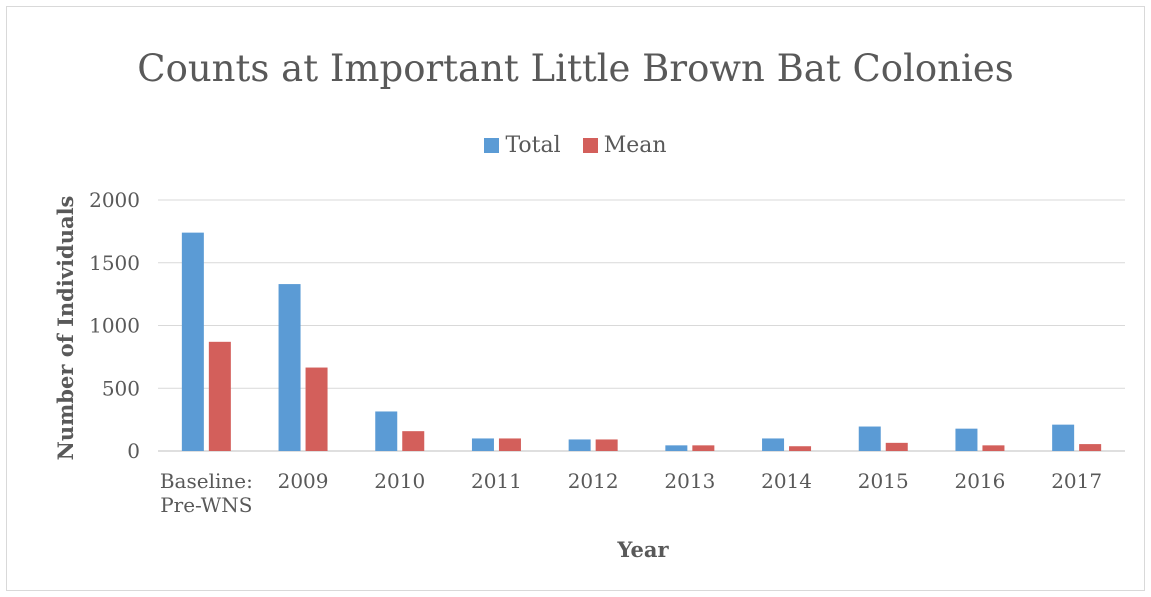 The image size is (1151, 597). What do you see at coordinates (121, 388) in the screenshot?
I see `y-tick-label-500: 500` at bounding box center [121, 388].